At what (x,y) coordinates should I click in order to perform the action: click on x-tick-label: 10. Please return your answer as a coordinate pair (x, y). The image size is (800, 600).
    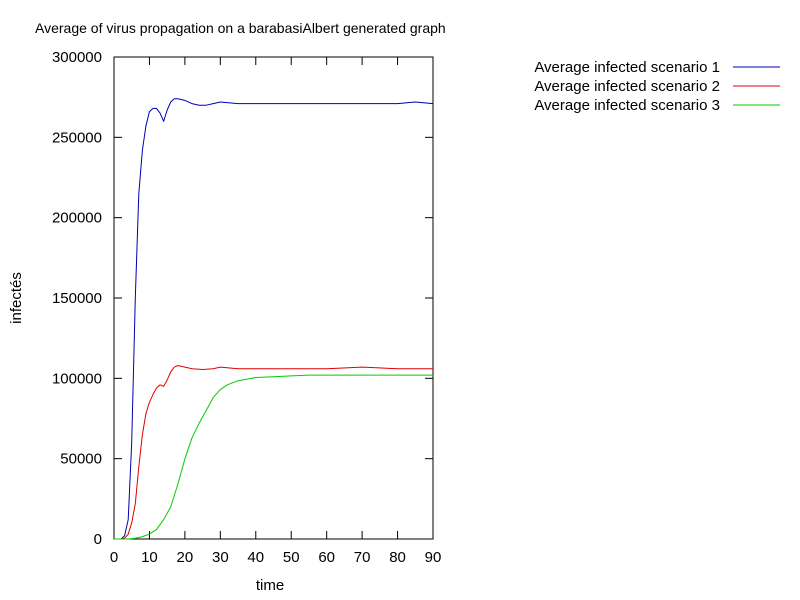
    Looking at the image, I should click on (149, 557).